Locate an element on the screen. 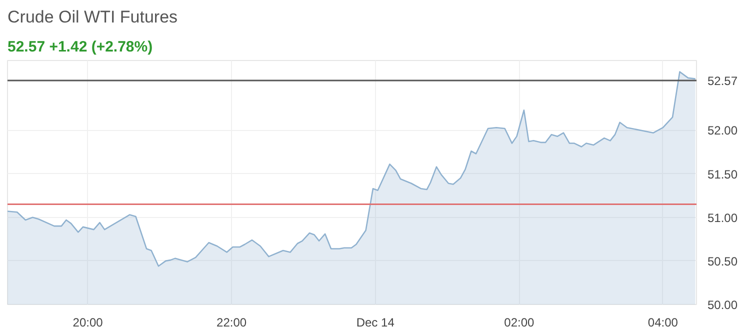 Image resolution: width=740 pixels, height=332 pixels. y-tick-label: 51.50 is located at coordinates (723, 174).